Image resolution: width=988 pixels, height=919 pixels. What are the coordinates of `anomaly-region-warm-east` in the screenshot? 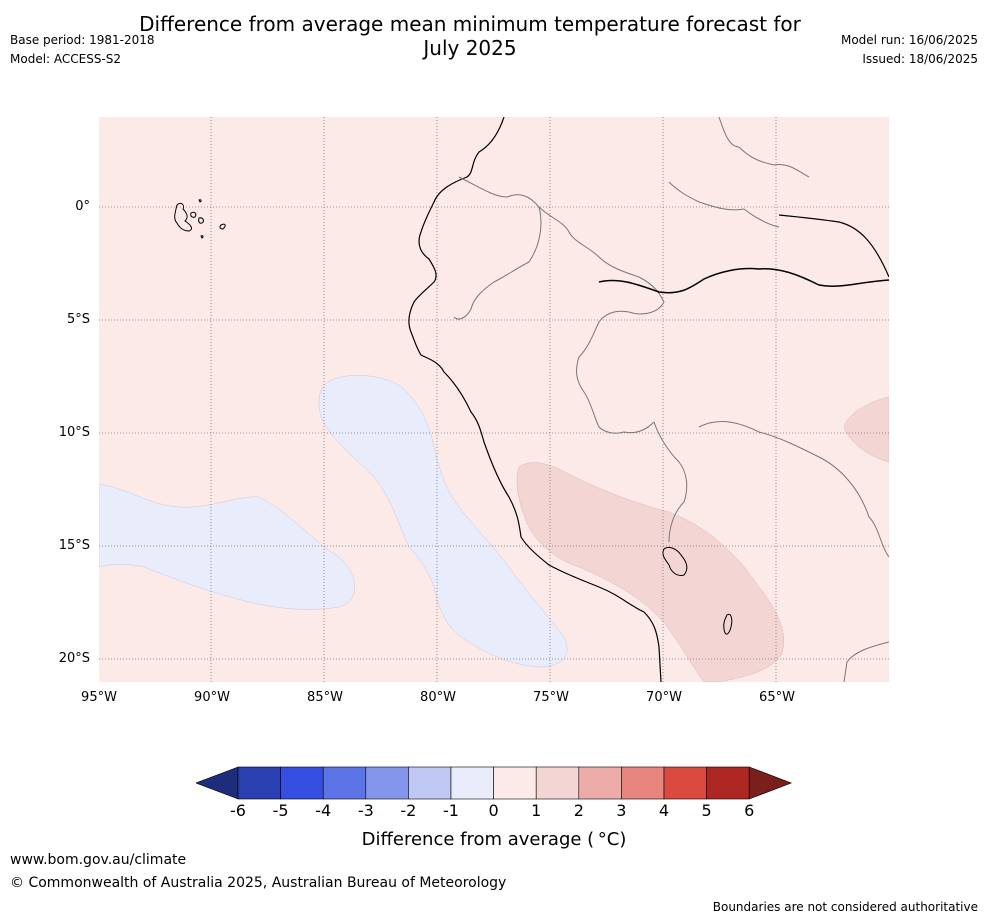 It's located at (866, 429).